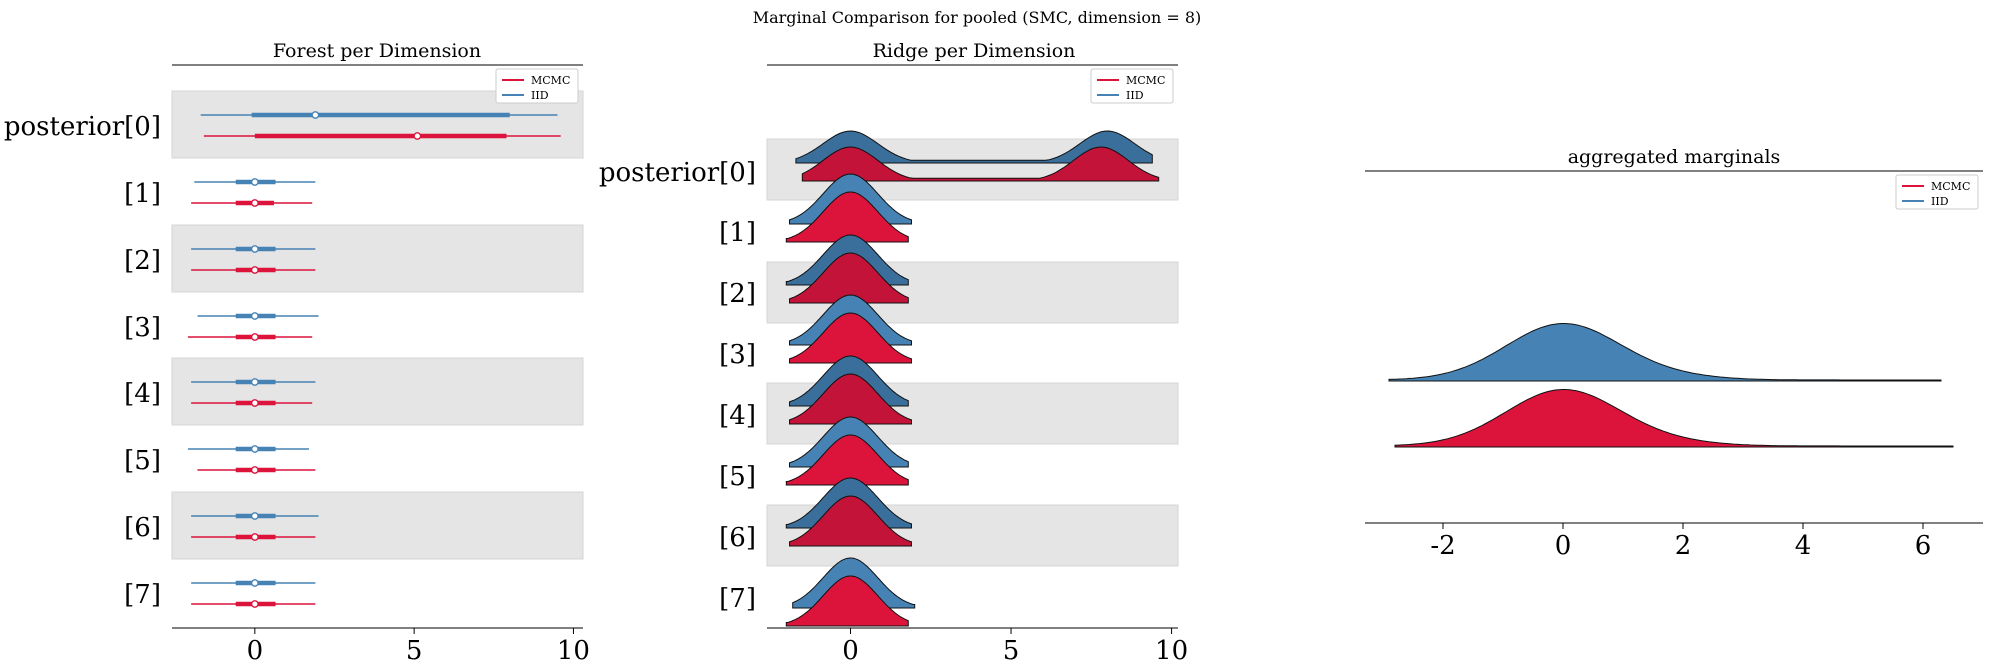  I want to click on ridge-y-label: [5], so click(737, 477).